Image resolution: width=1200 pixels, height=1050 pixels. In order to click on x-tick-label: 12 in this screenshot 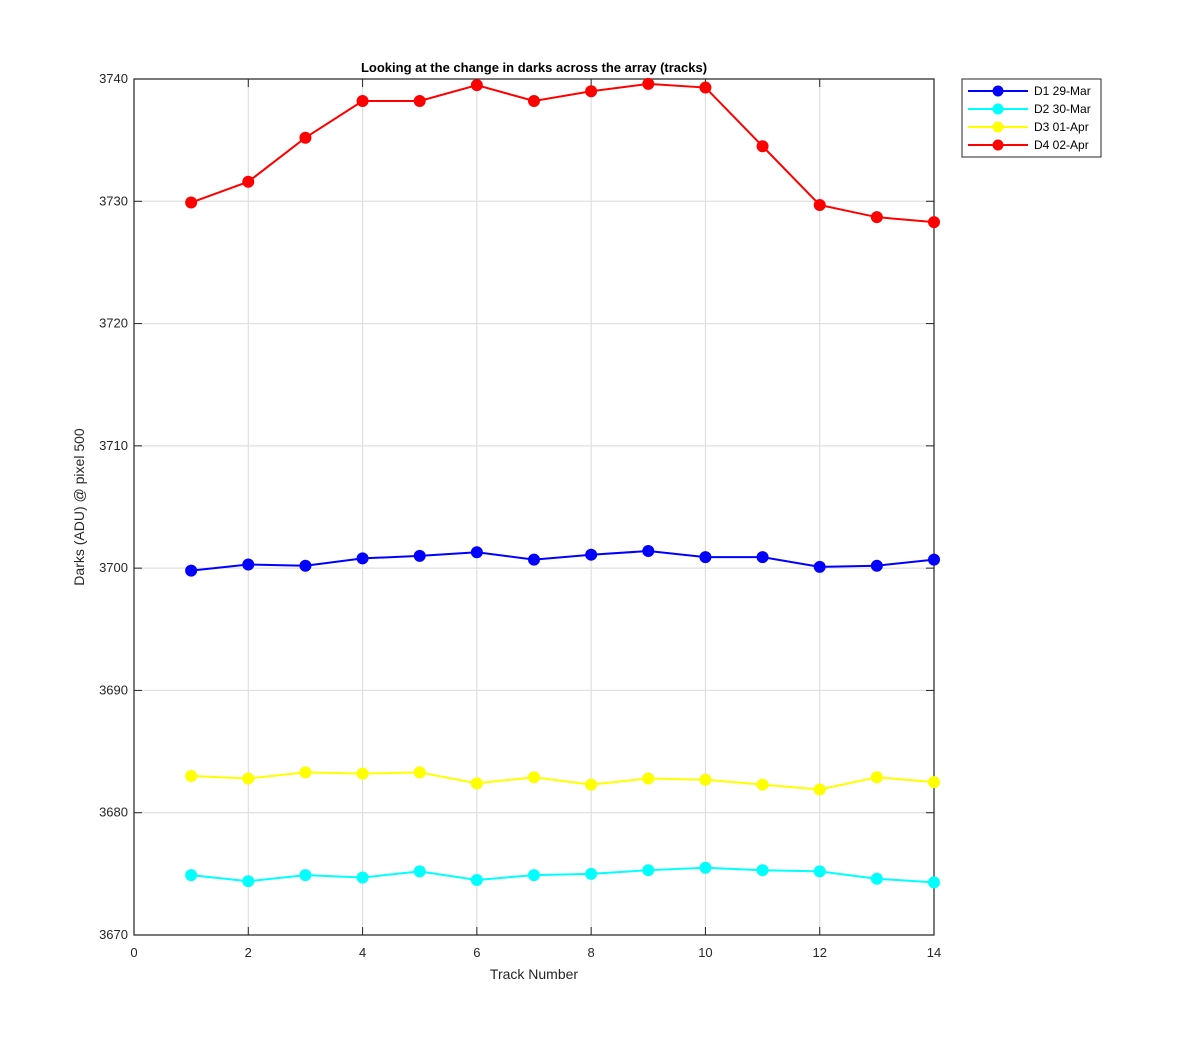, I will do `click(819, 952)`.